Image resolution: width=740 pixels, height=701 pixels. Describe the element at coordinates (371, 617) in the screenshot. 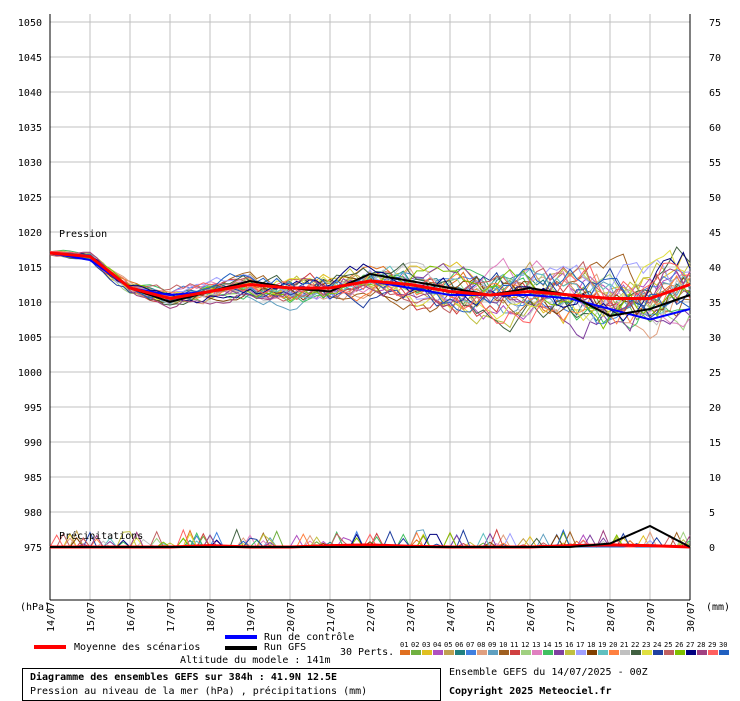

I see `x-tick-label: 22/07` at that location.